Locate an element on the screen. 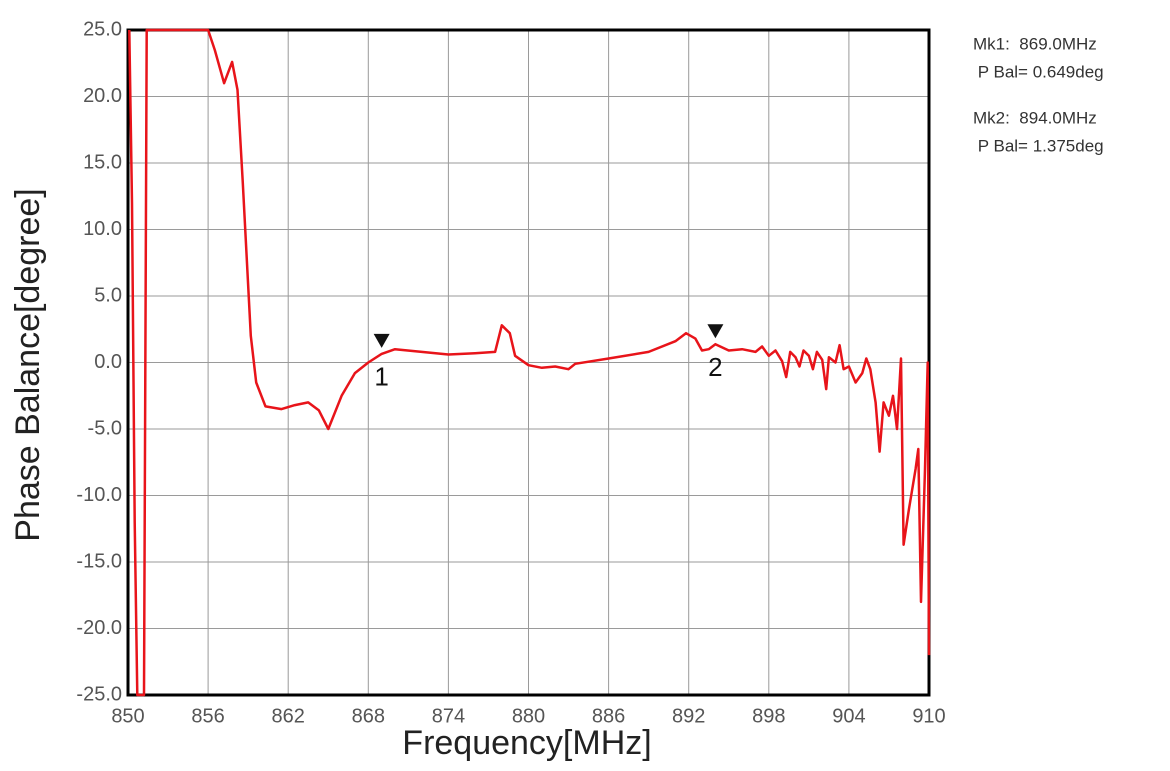 This screenshot has height=771, width=1170. marker-readout: P Bal= 1.375deg is located at coordinates (1038, 145).